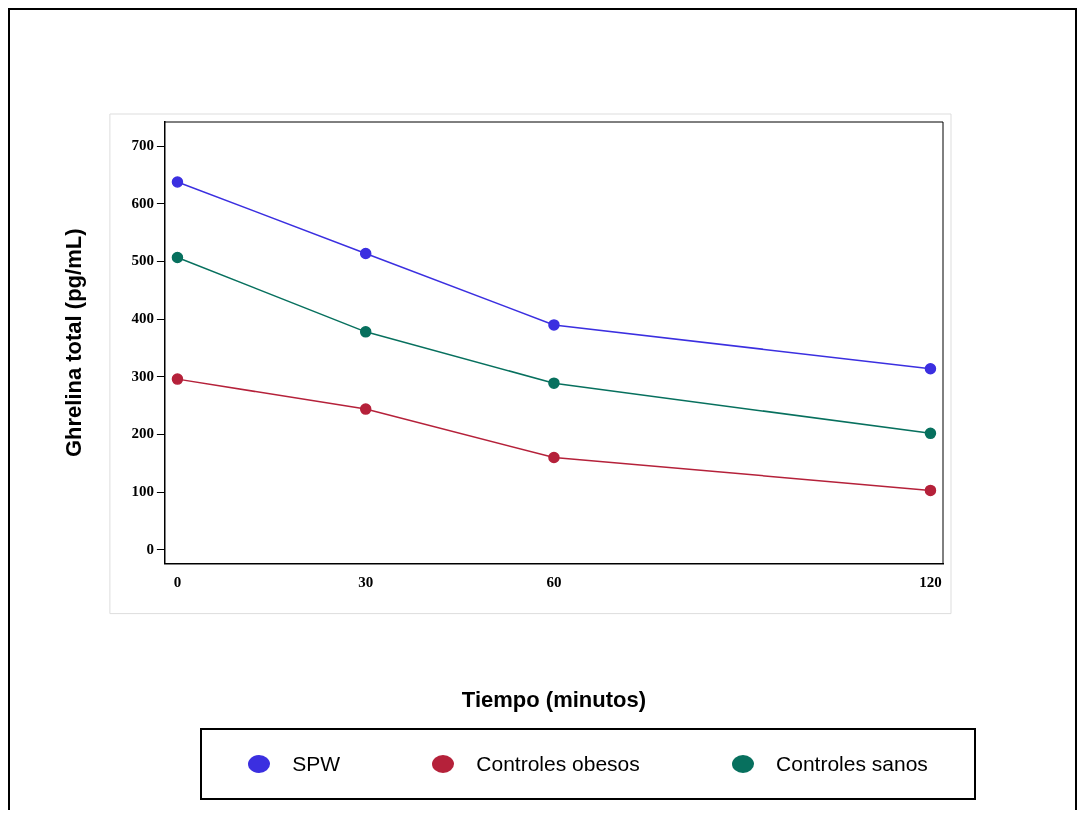  I want to click on y-tick-label: 300, so click(142, 375).